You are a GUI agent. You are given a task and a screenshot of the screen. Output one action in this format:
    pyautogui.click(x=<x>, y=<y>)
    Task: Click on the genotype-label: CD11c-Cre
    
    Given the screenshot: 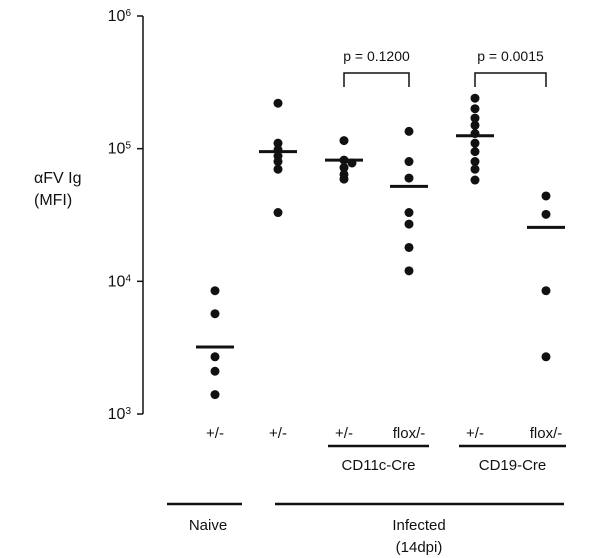 What is the action you would take?
    pyautogui.click(x=379, y=465)
    